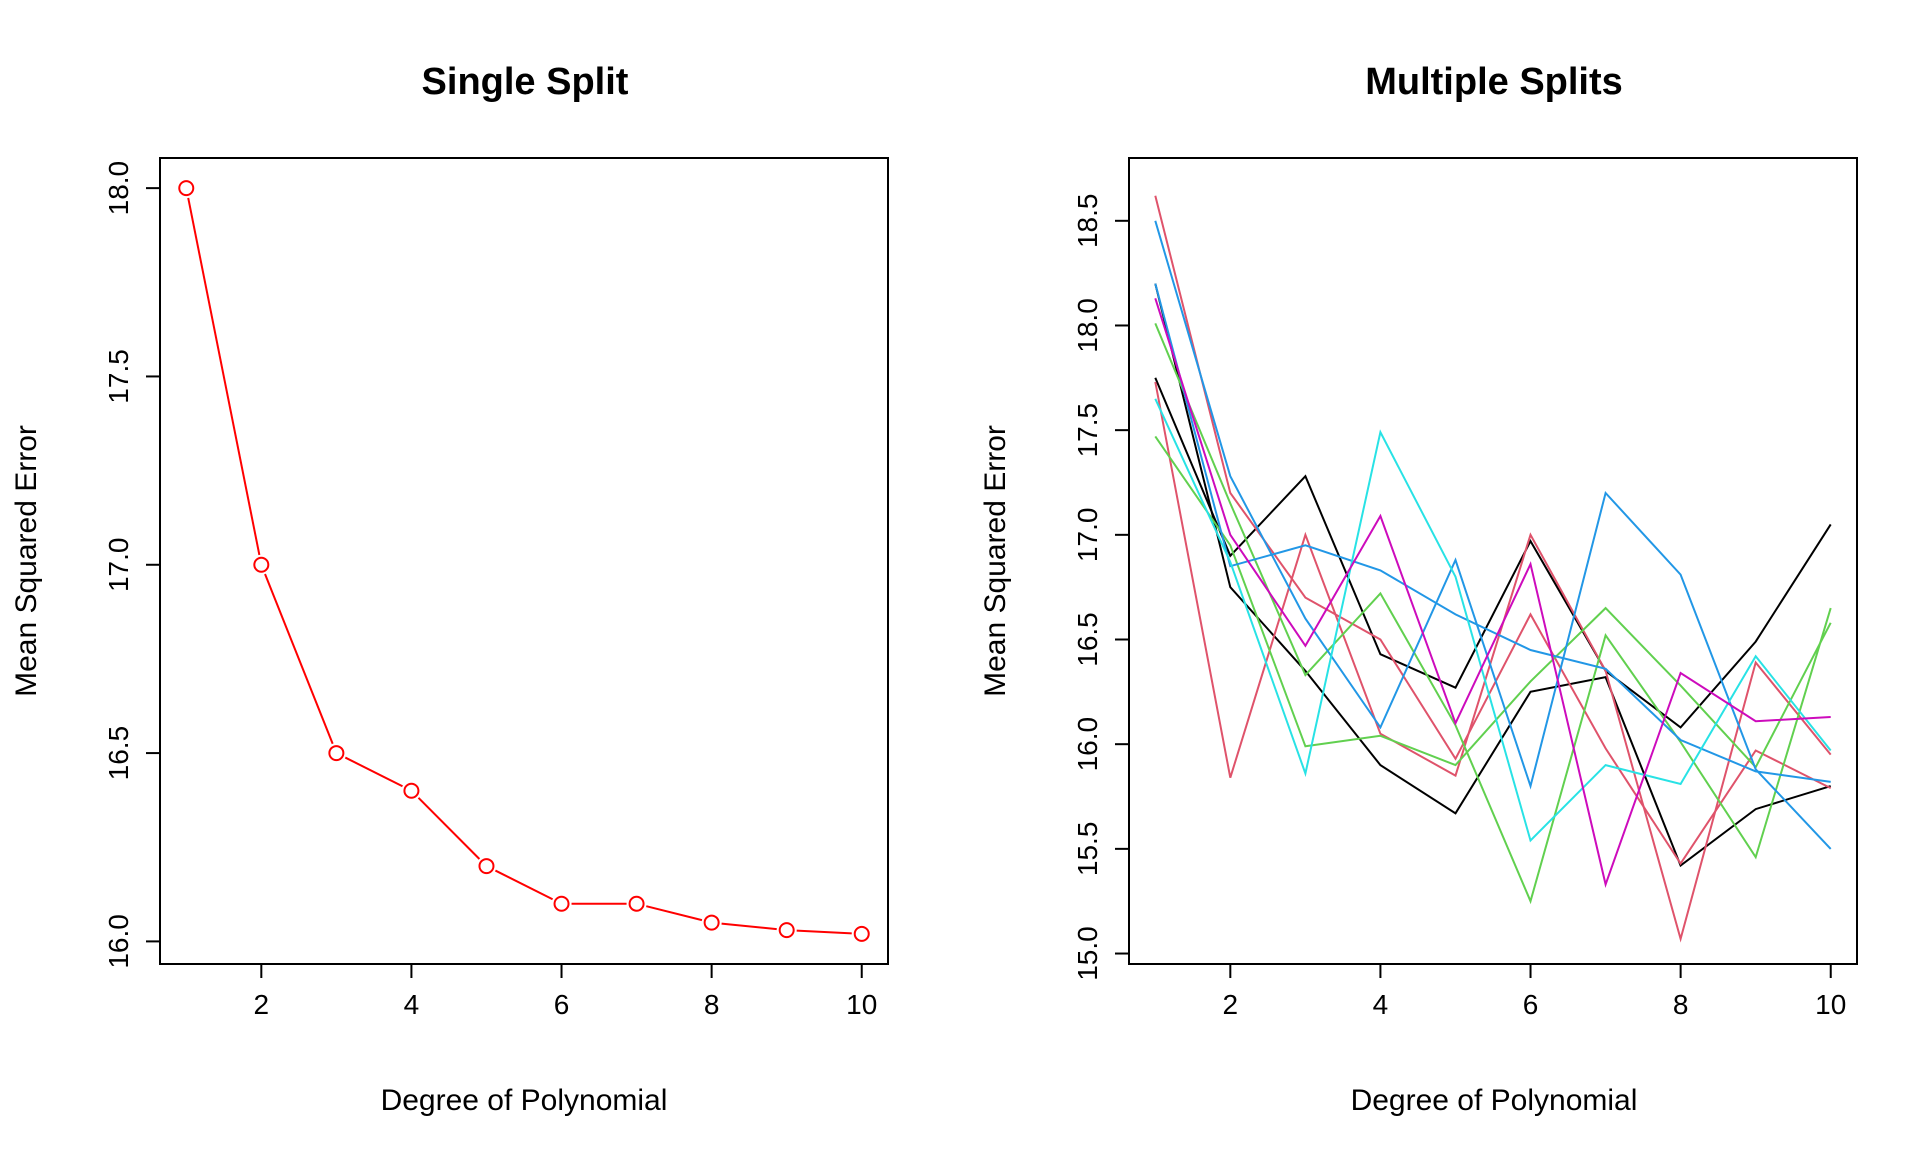 The width and height of the screenshot is (1920, 1152). I want to click on y-tick-label: 15.0, so click(1087, 953).